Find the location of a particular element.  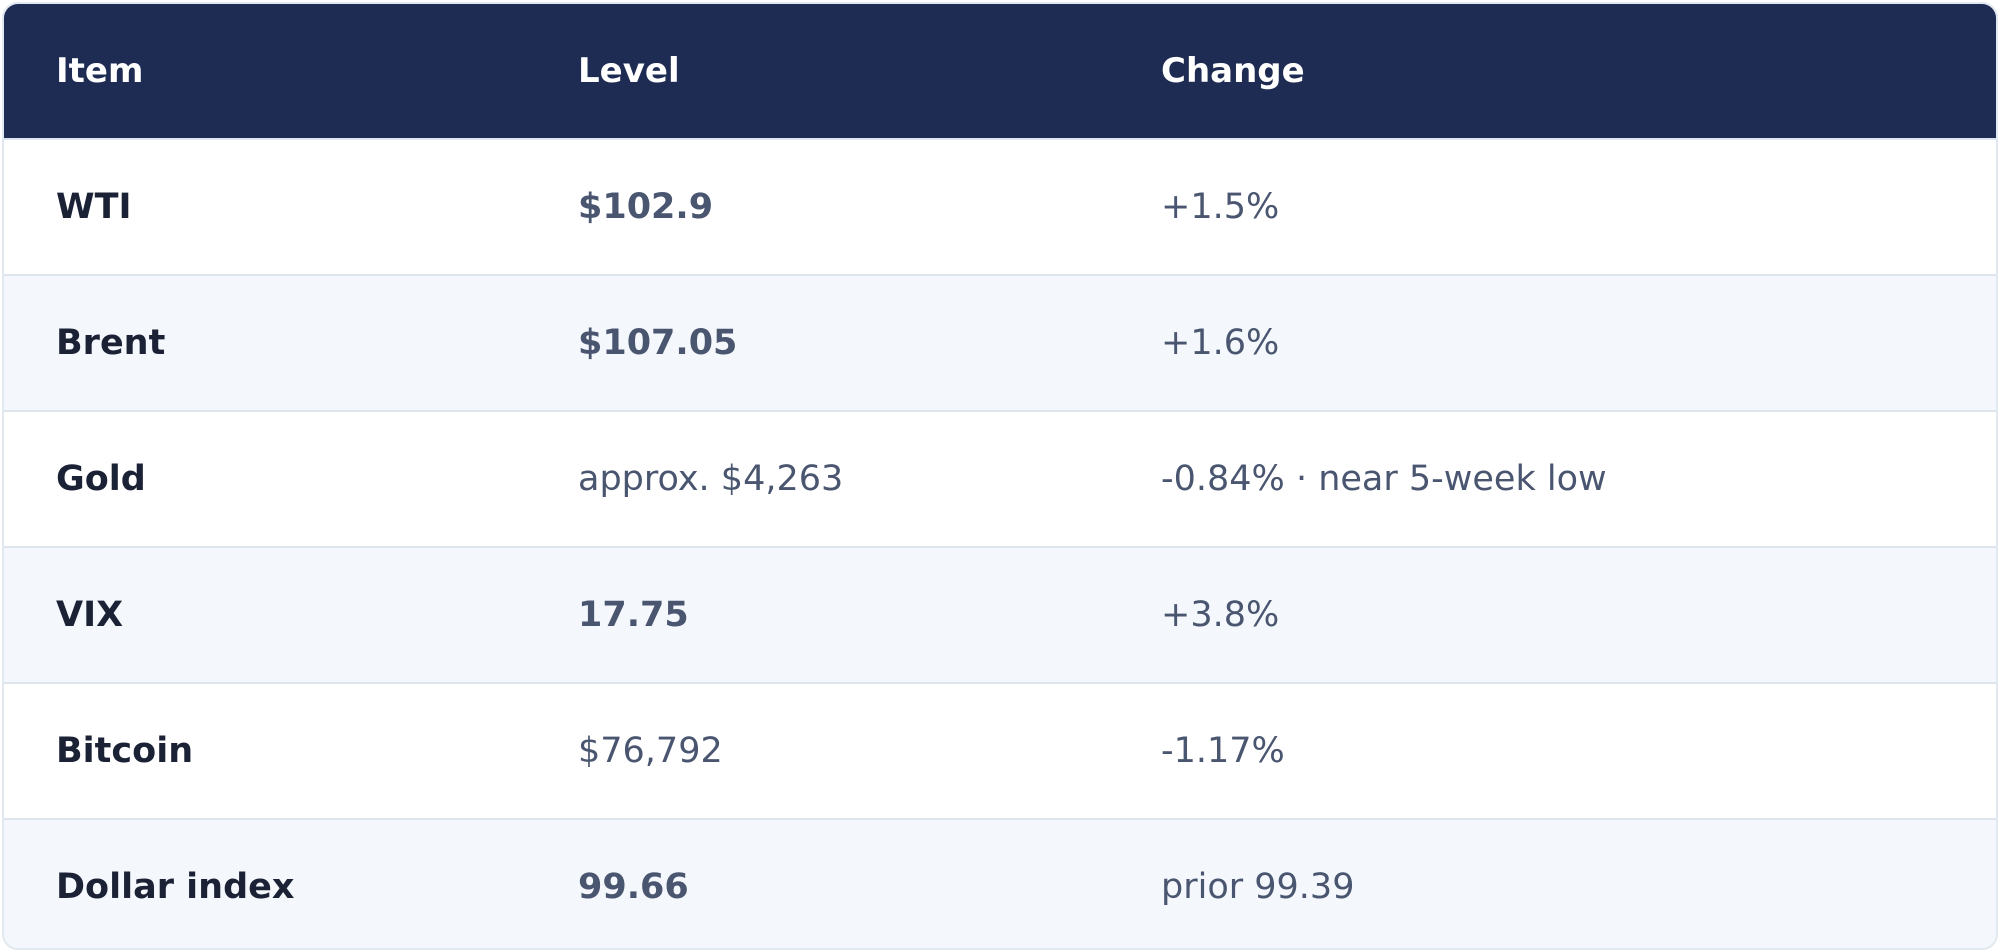

row-change: prior 99.39 is located at coordinates (1258, 887).